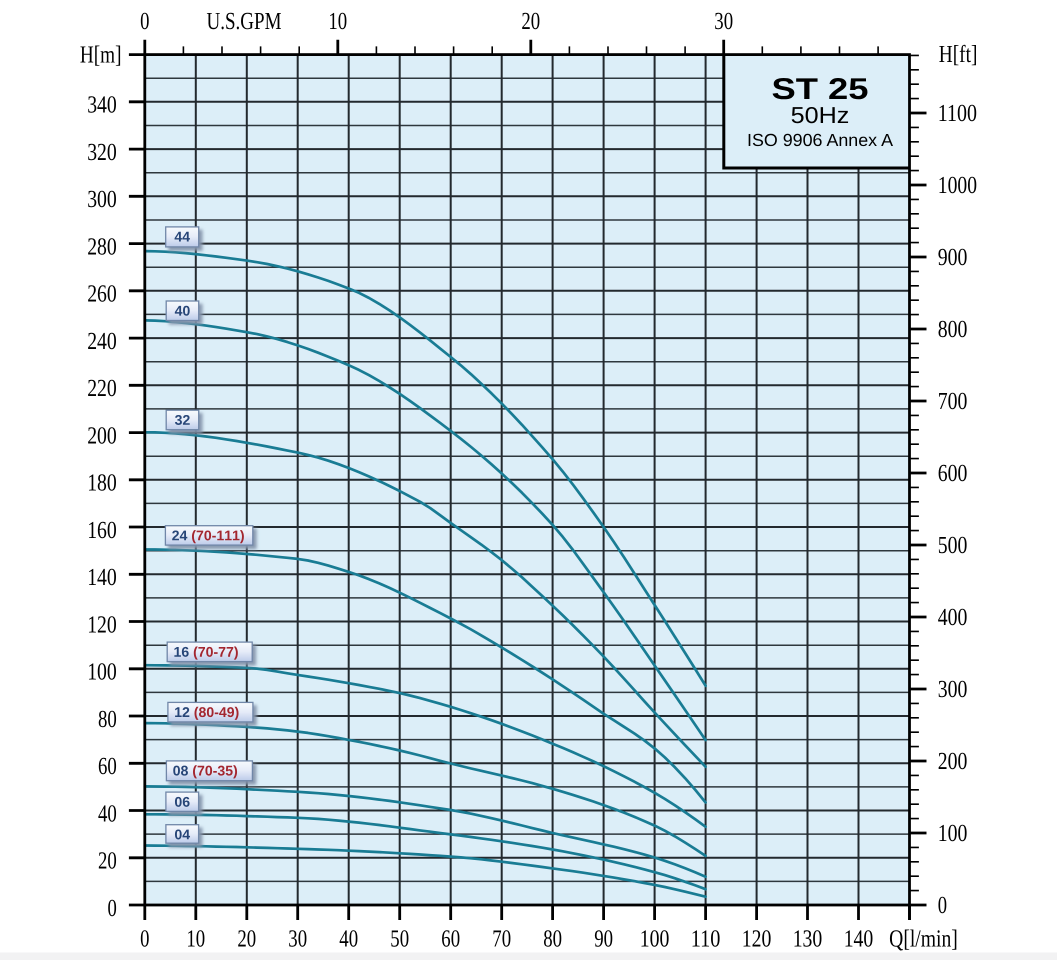  What do you see at coordinates (102, 530) in the screenshot?
I see `svg-text: 160` at bounding box center [102, 530].